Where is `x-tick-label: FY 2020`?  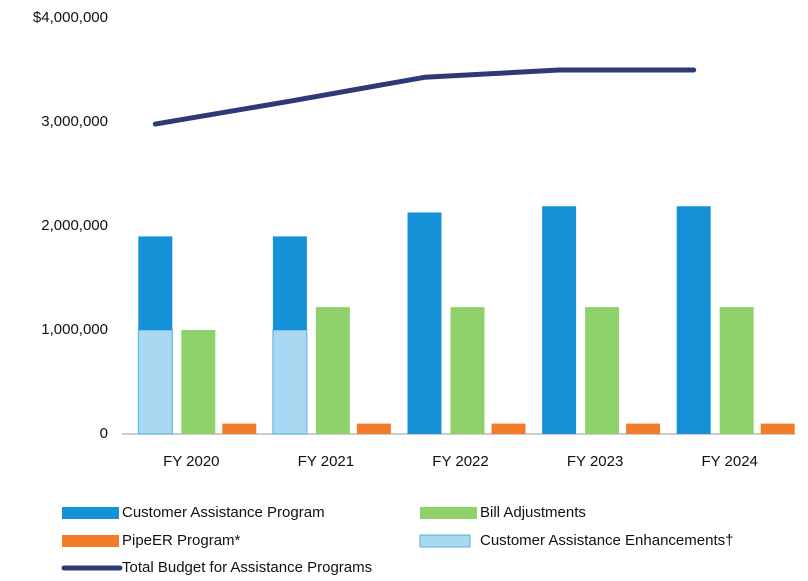
x-tick-label: FY 2020 is located at coordinates (191, 461).